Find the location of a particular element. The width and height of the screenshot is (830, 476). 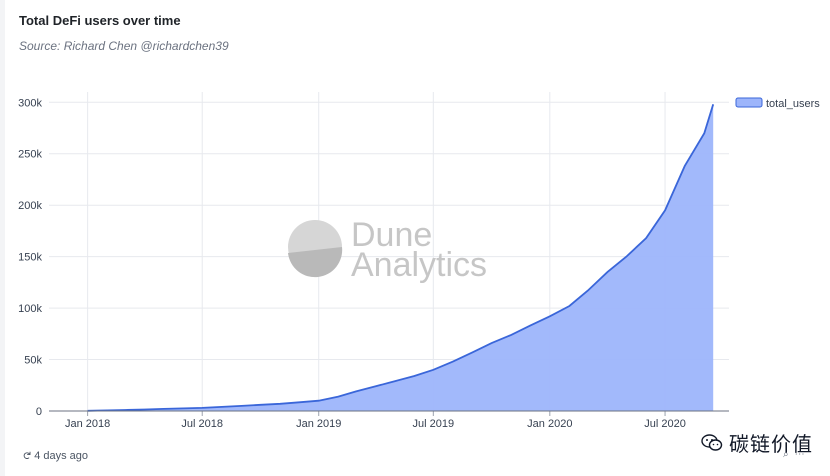

x-tick-label: Jul 2020 is located at coordinates (665, 424).